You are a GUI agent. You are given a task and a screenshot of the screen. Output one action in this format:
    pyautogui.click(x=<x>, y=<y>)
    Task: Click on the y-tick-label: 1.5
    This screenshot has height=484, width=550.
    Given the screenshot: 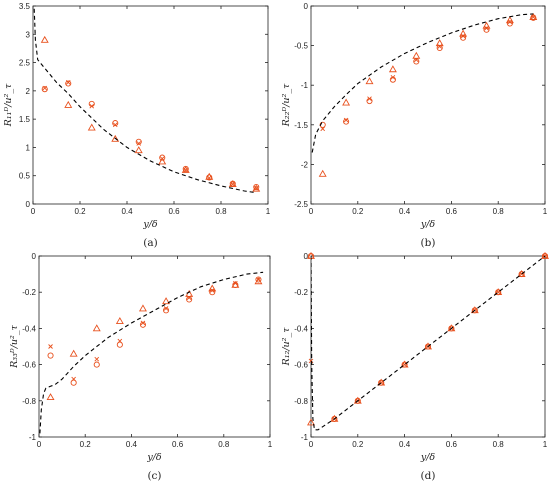 What is the action you would take?
    pyautogui.click(x=25, y=119)
    